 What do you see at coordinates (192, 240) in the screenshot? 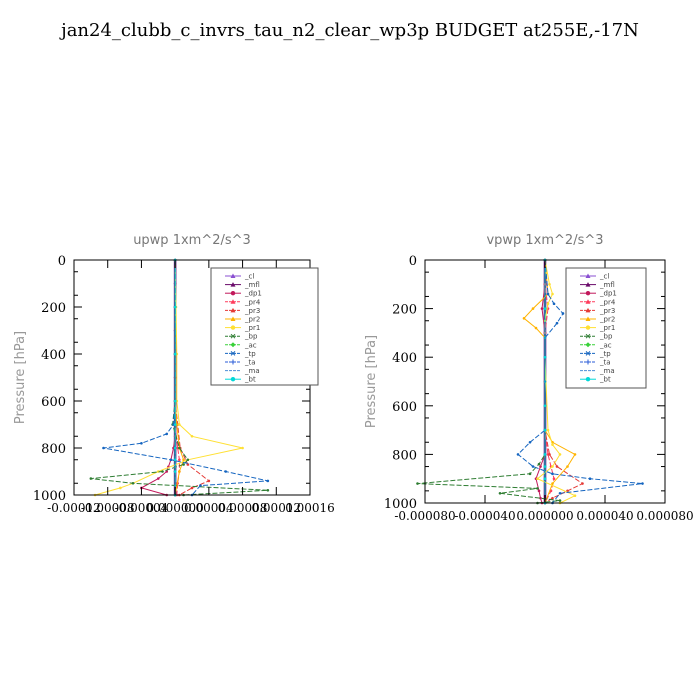
I see `panel-title: upwp 1xm^2/s^3` at bounding box center [192, 240].